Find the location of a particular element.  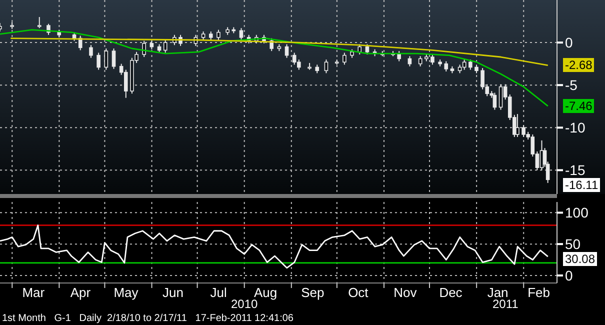

x-tick-label: Mar is located at coordinates (34, 292).